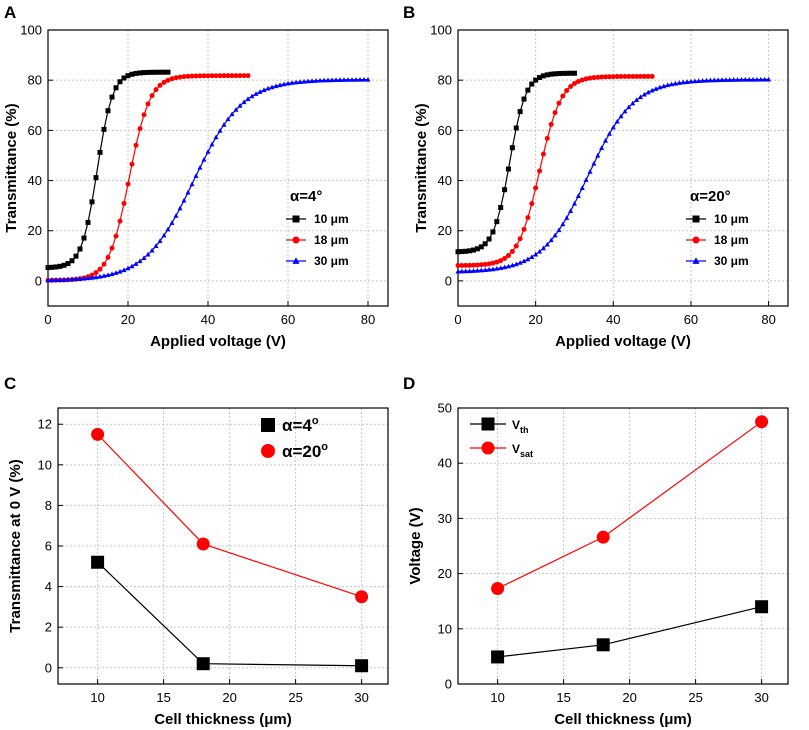 The image size is (809, 730). What do you see at coordinates (445, 130) in the screenshot?
I see `y-tick-label: 60` at bounding box center [445, 130].